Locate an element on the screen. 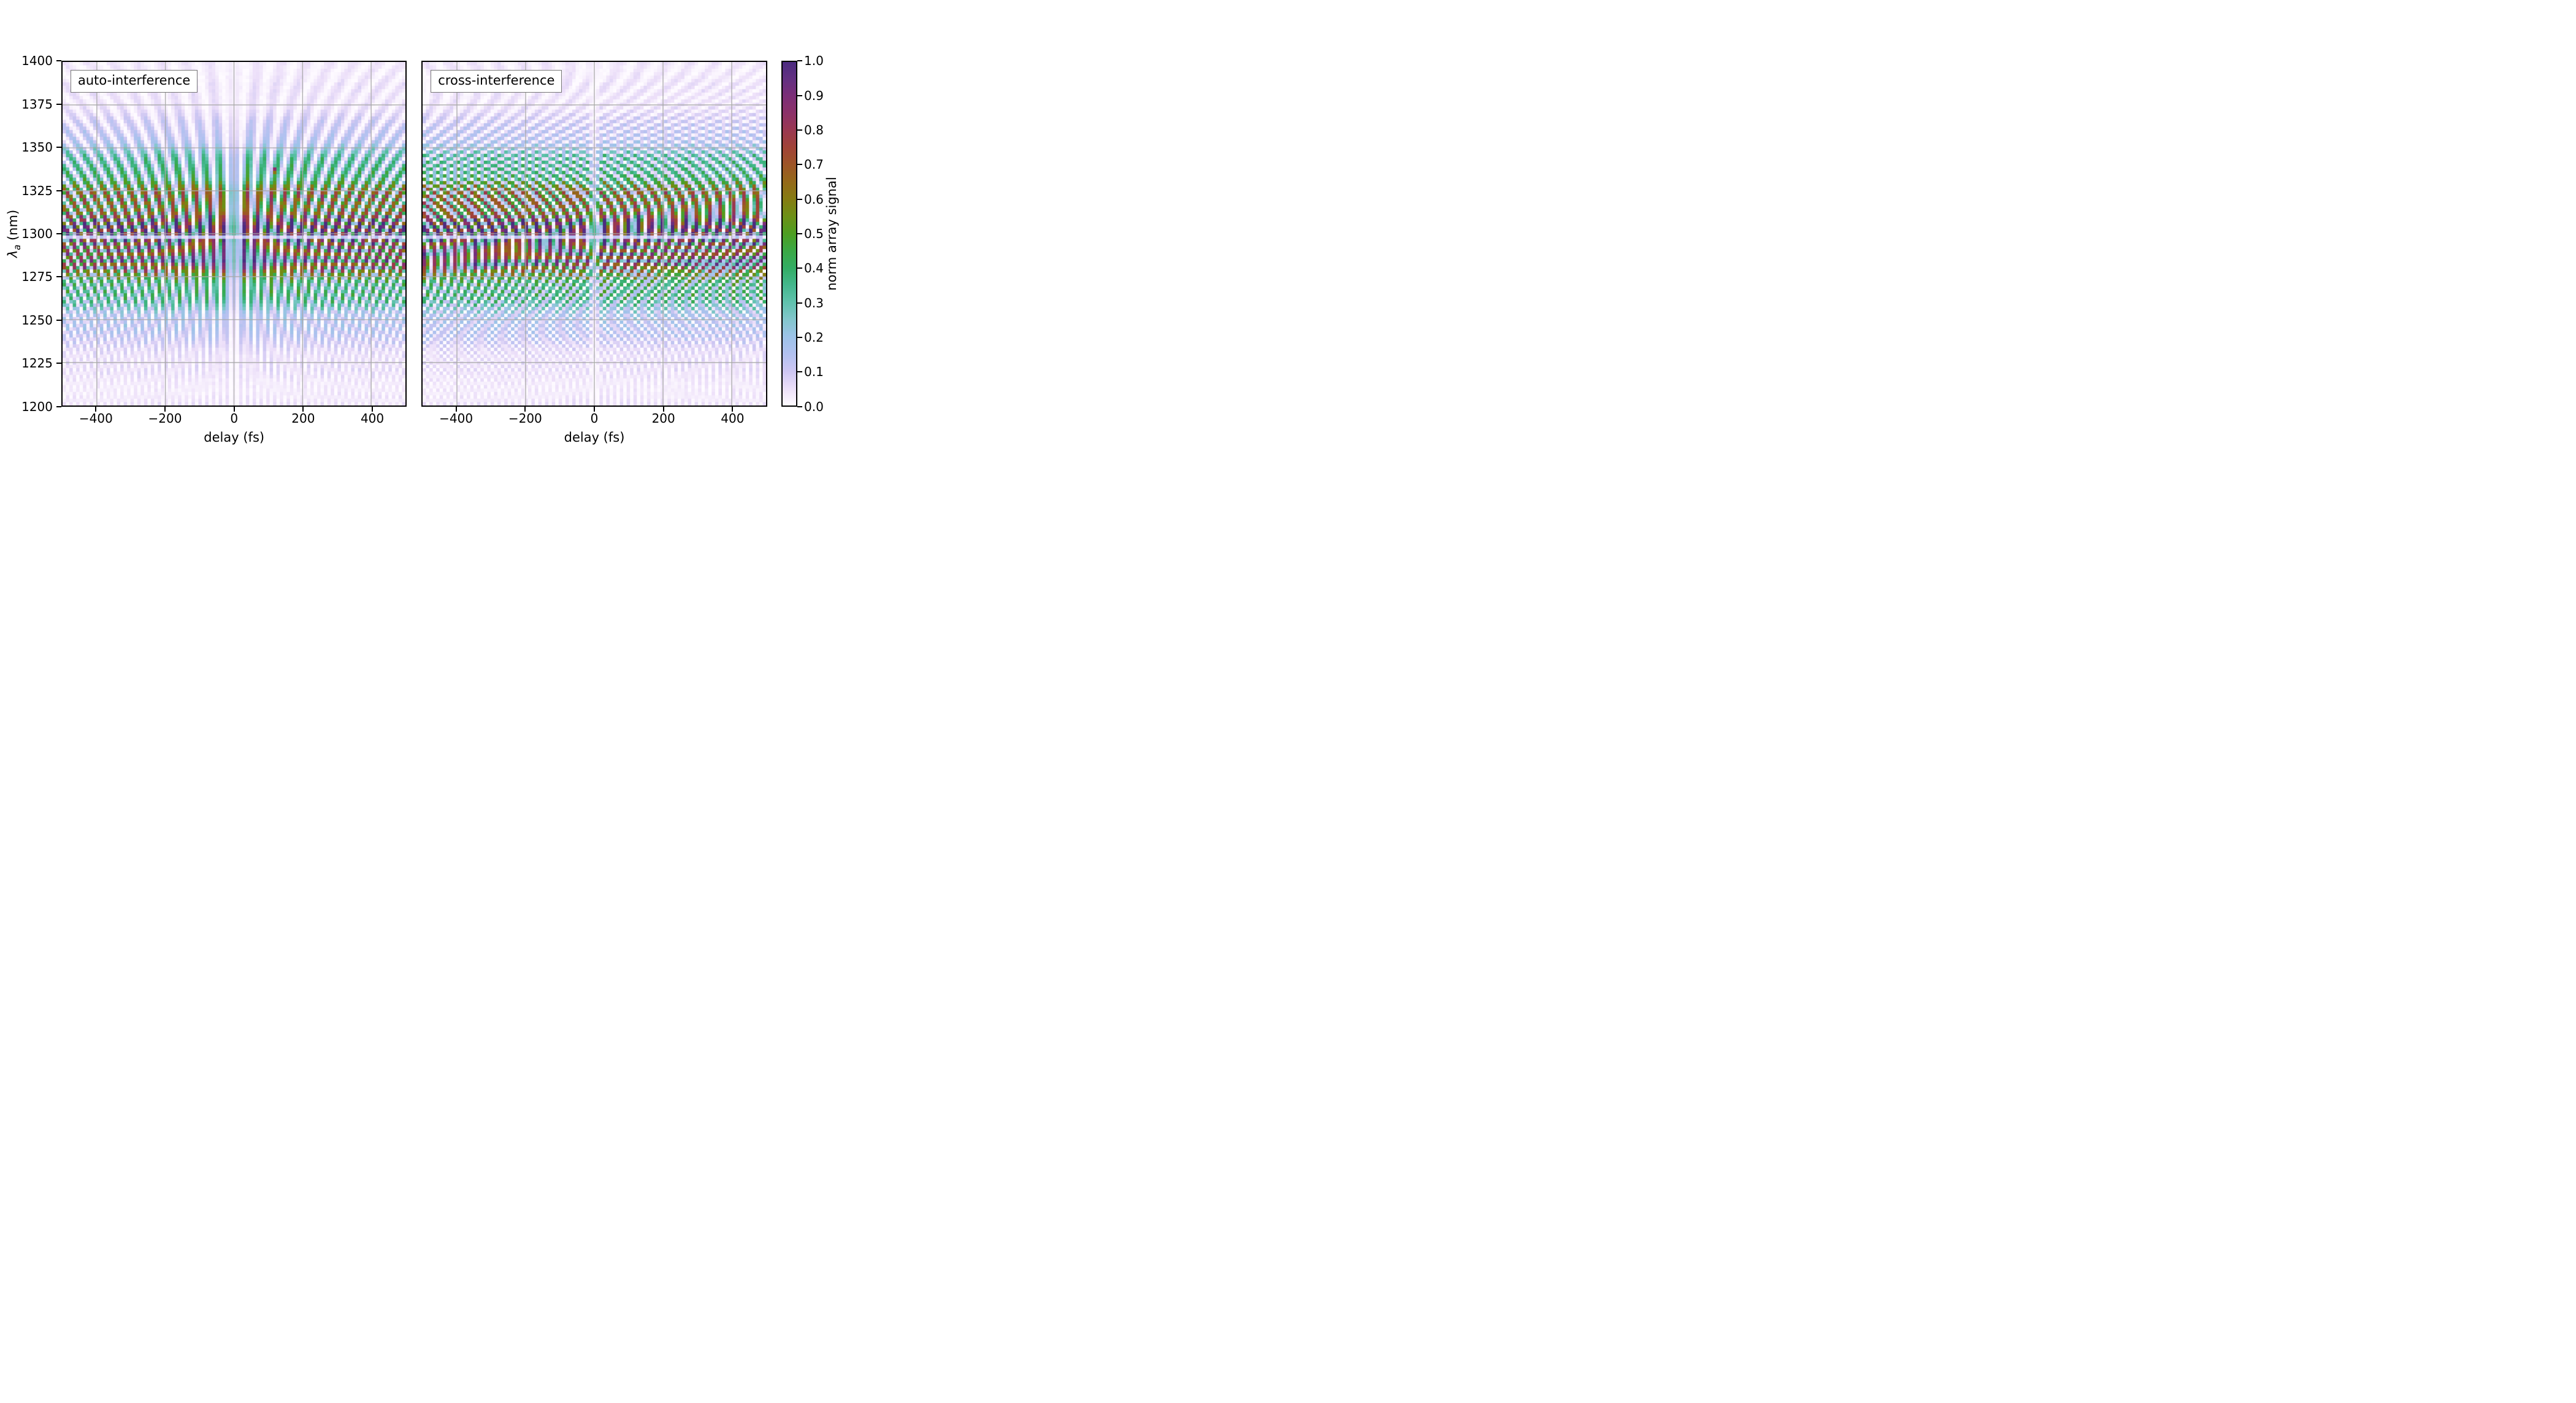 The height and width of the screenshot is (1403, 2576). y-tick-label: 1200 is located at coordinates (37, 406).